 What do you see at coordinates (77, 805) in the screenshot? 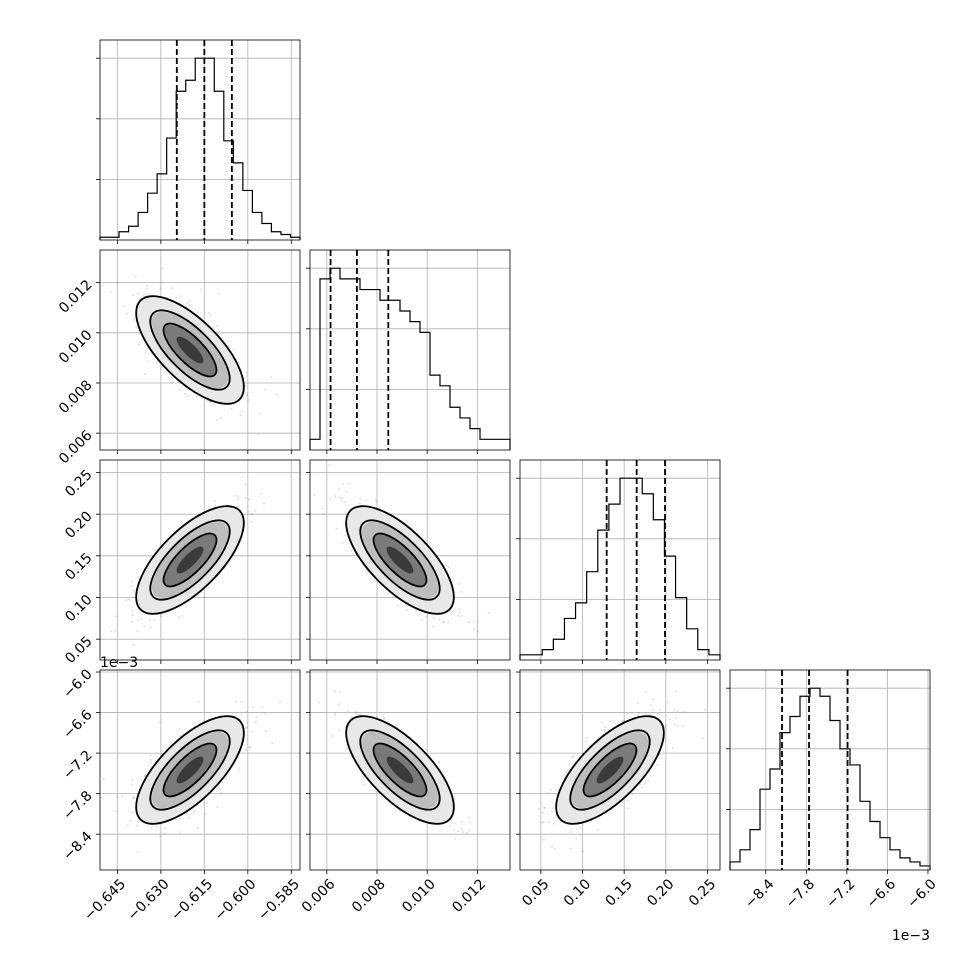
I see `y-tick-label: −7.8` at bounding box center [77, 805].